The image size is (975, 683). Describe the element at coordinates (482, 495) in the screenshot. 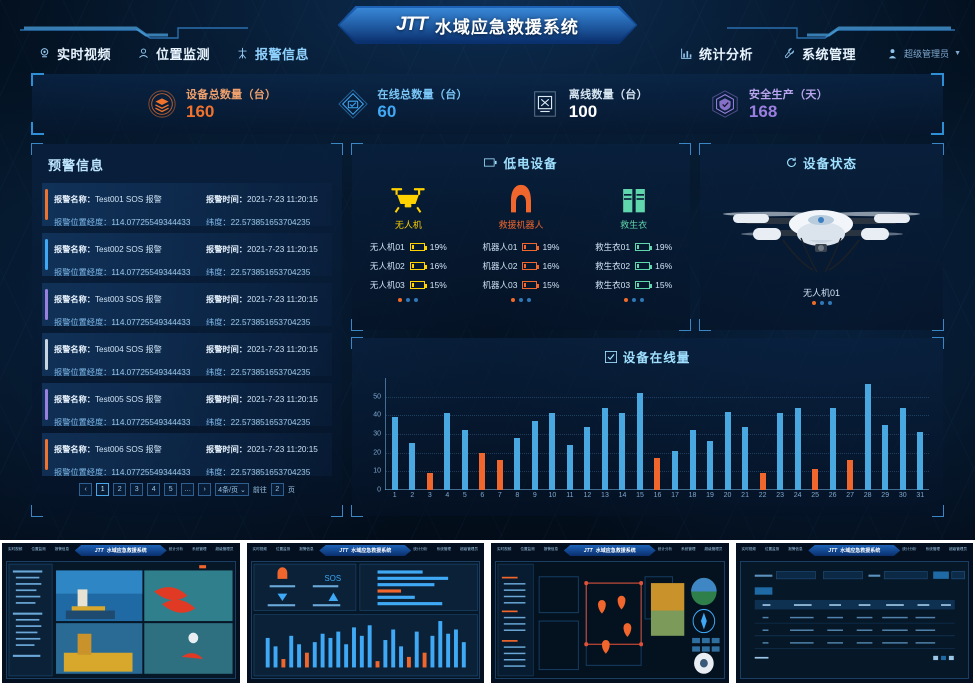

I see `x-tick-label: 6` at that location.